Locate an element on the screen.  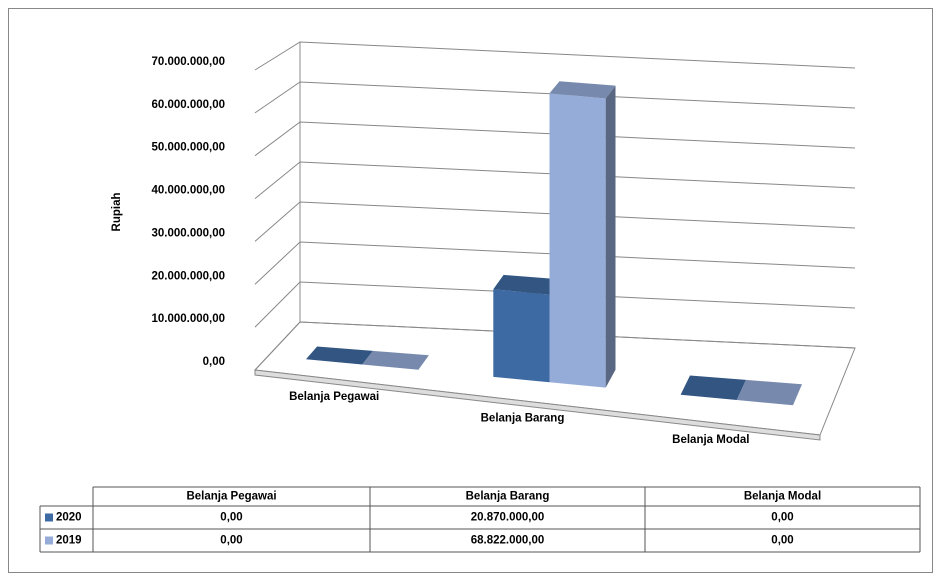
x-tick-label: Belanja Barang is located at coordinates (523, 419).